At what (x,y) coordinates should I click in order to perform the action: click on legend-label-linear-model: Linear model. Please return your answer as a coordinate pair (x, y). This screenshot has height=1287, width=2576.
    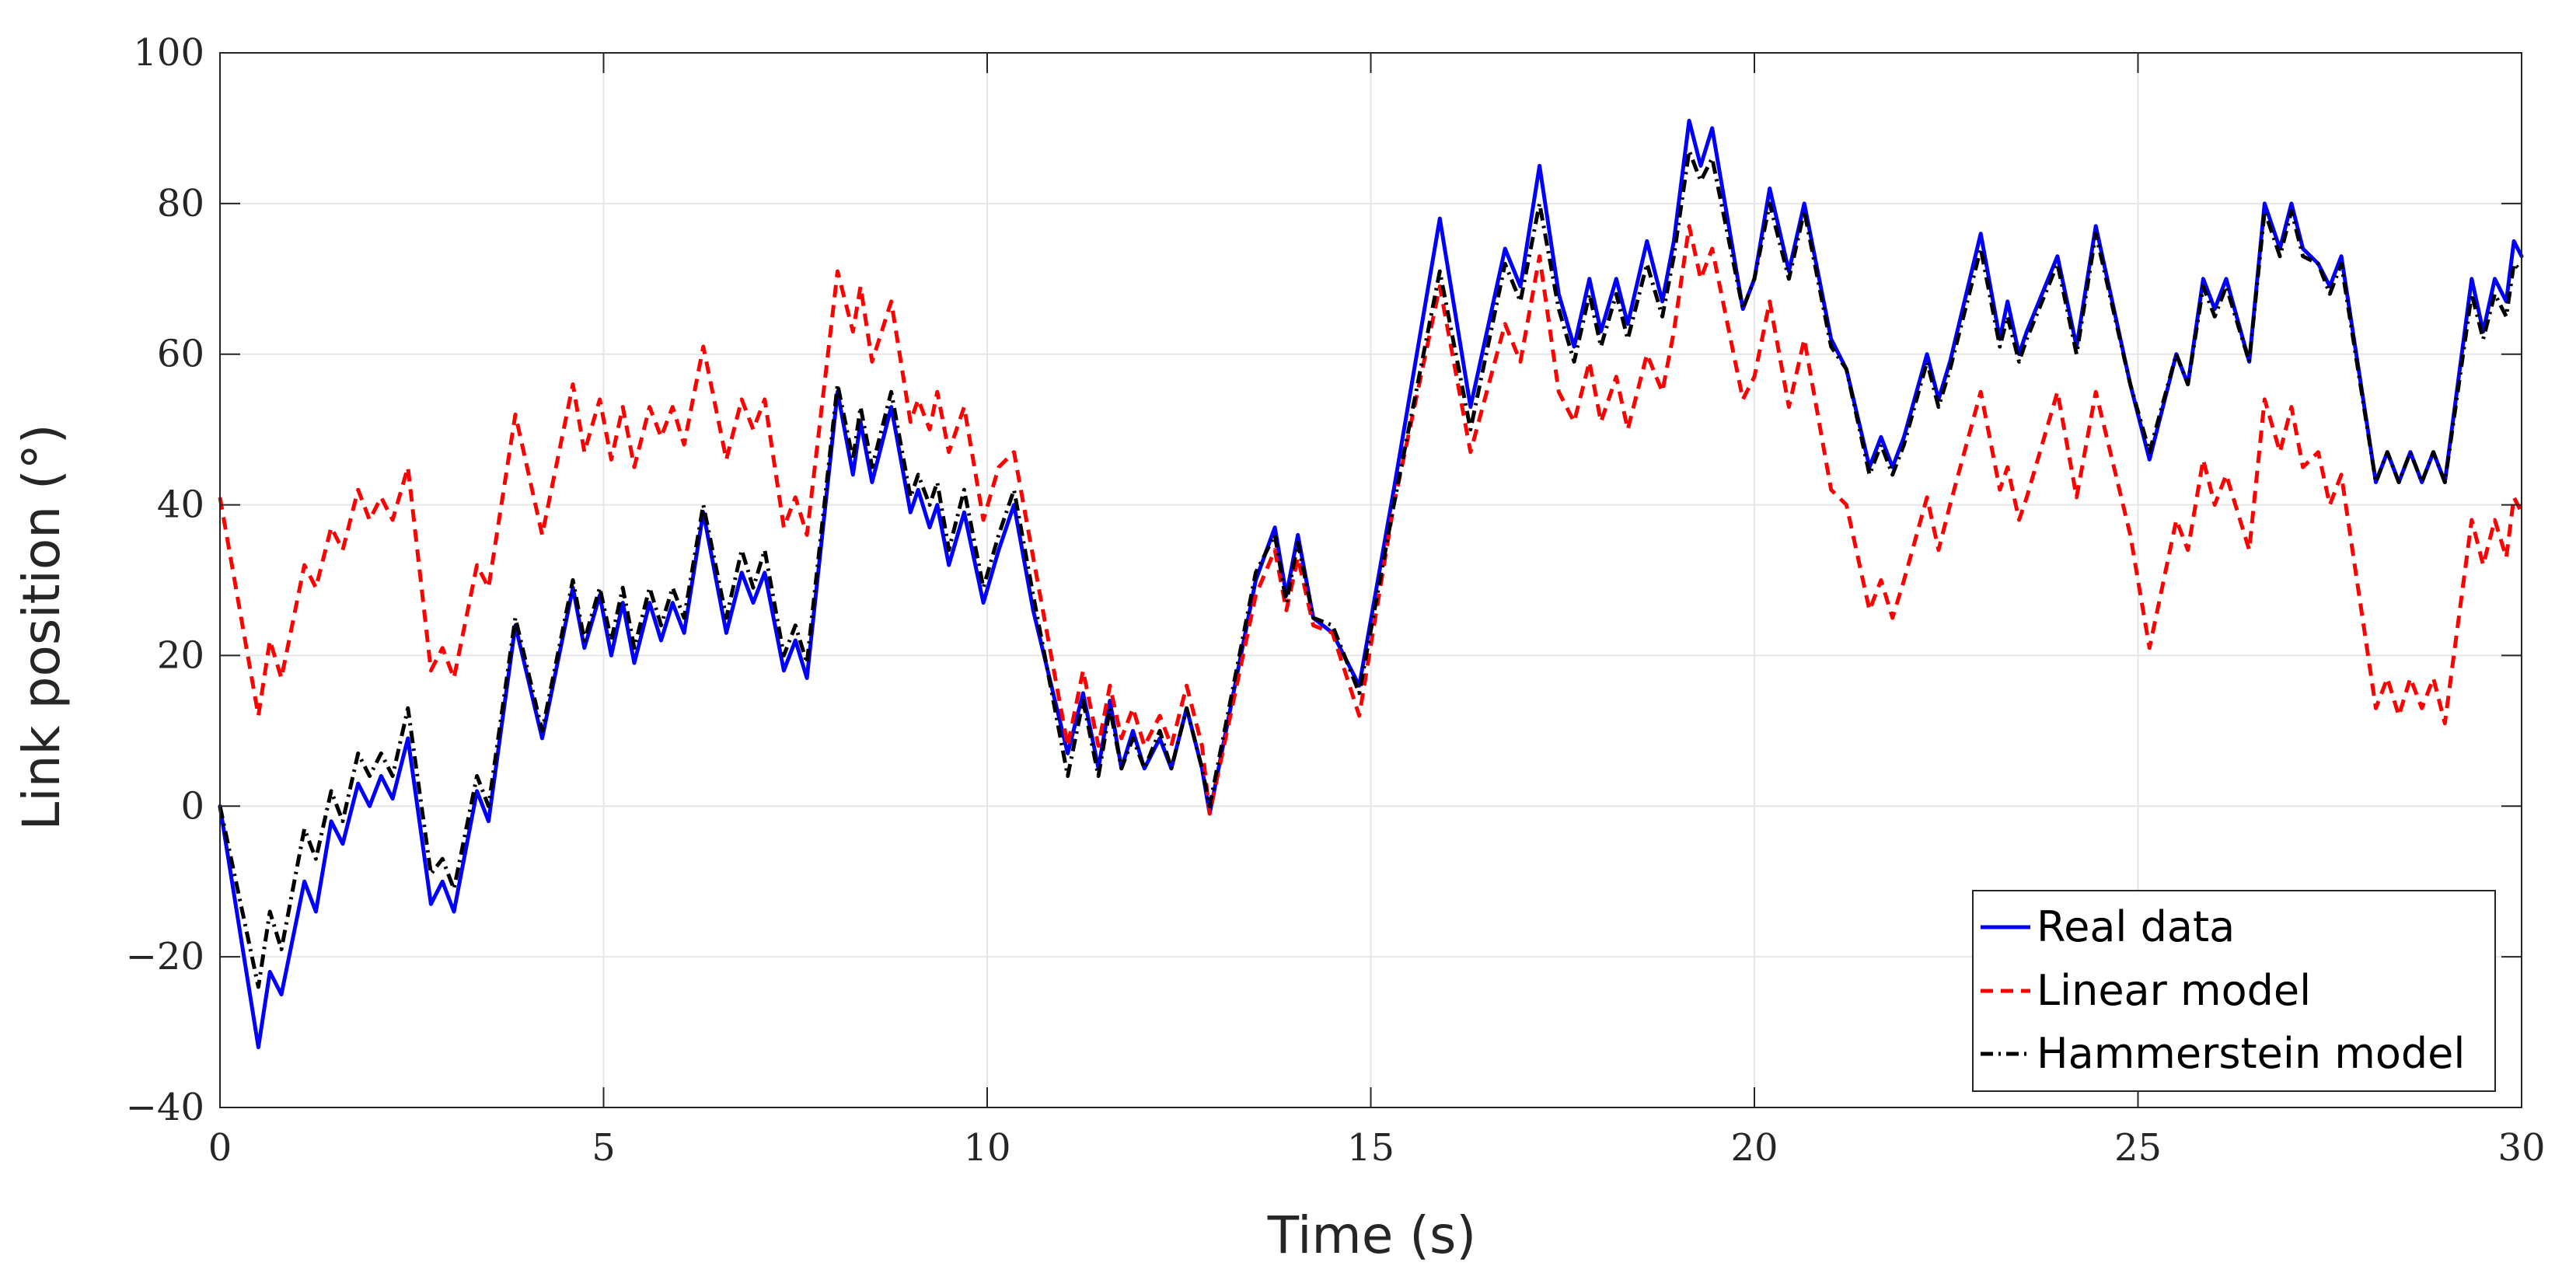
    Looking at the image, I should click on (2174, 990).